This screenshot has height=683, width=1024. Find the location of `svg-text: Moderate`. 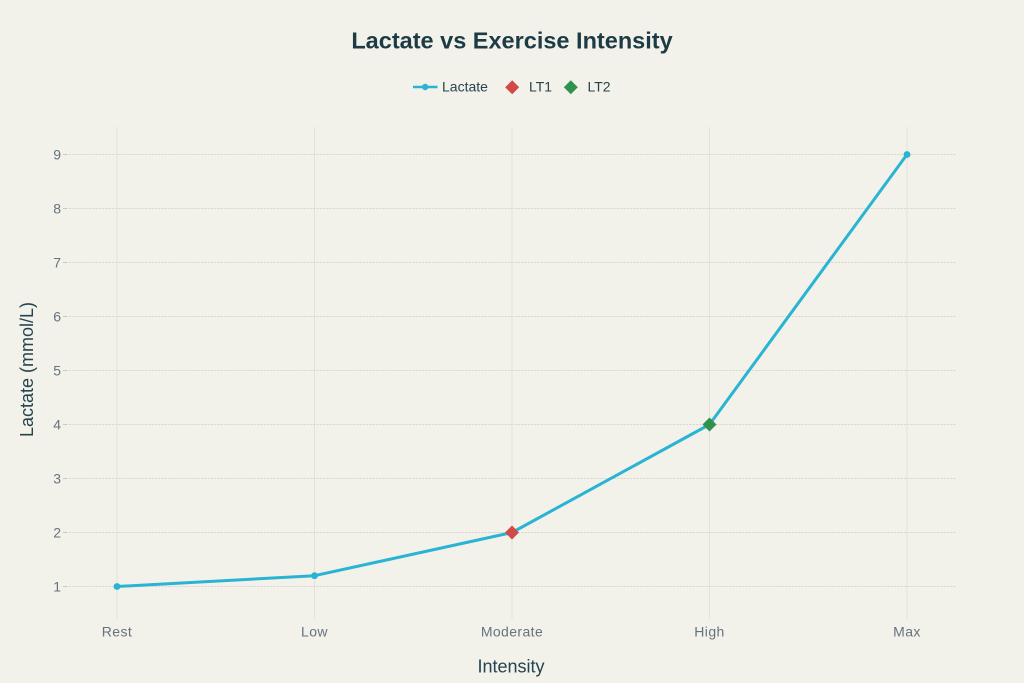

svg-text: Moderate is located at coordinates (512, 632).